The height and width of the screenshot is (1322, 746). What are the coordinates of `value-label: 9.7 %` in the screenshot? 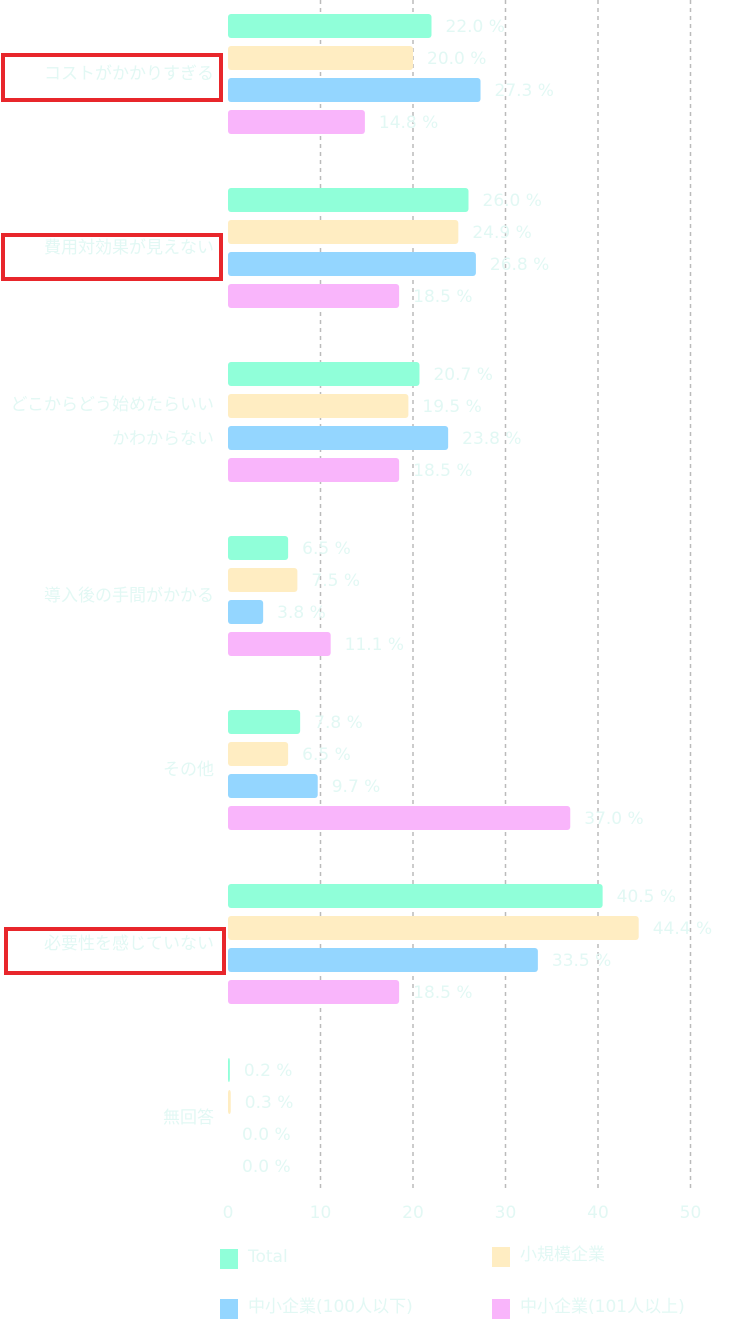 It's located at (356, 787).